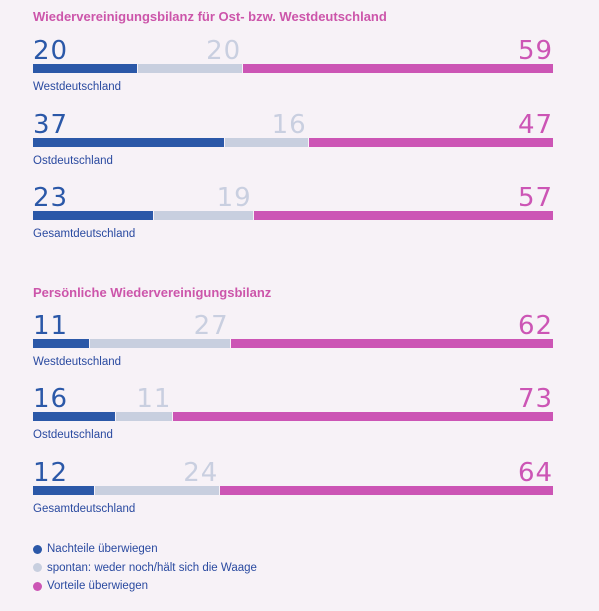 The width and height of the screenshot is (599, 611). What do you see at coordinates (102, 549) in the screenshot?
I see `legend-label-disadvantages: Nachteile überwiegen` at bounding box center [102, 549].